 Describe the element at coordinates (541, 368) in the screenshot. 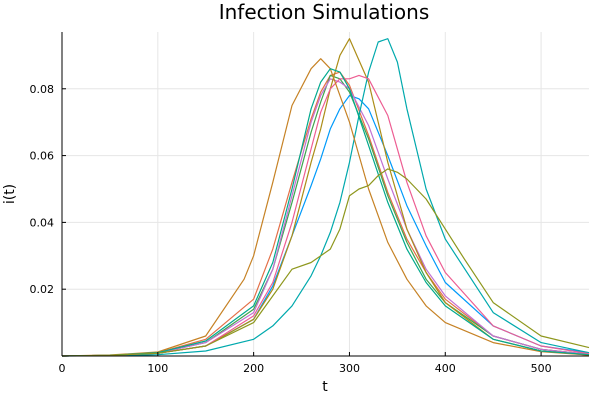

I see `x-tick-label: 500` at that location.